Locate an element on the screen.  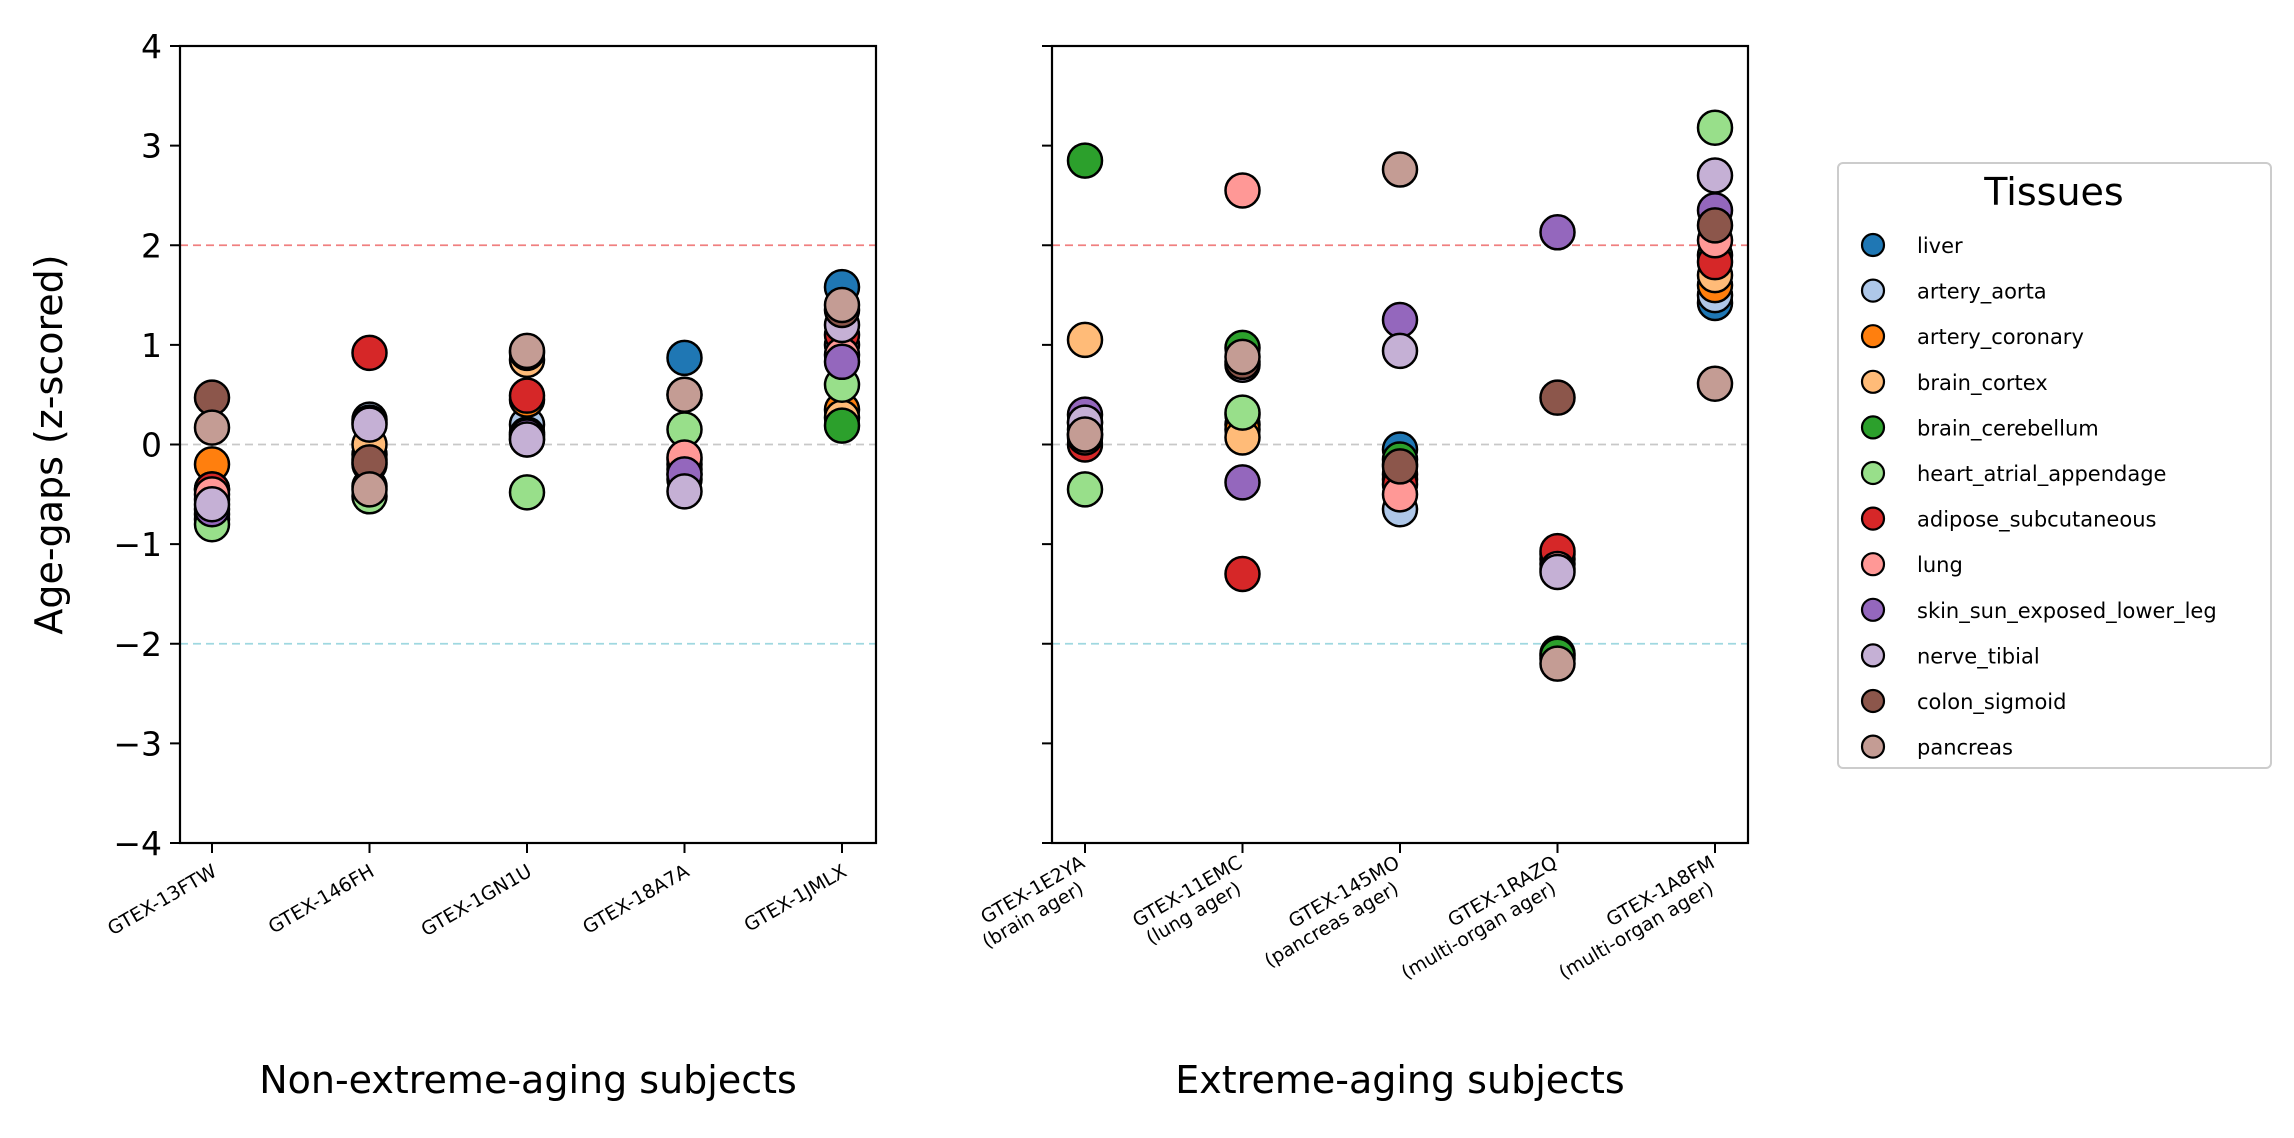
x-tick-label-line: GTEX-1JMLX is located at coordinates (796, 898).